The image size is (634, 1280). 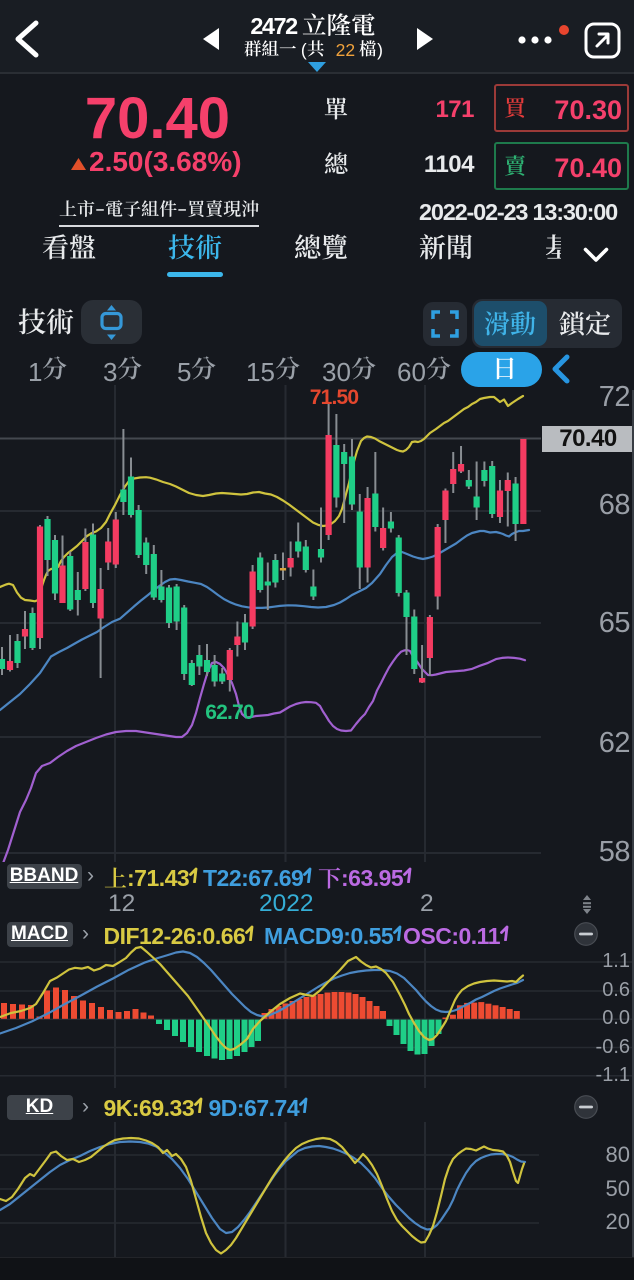 I want to click on svg-text: 71.50, so click(x=334, y=397).